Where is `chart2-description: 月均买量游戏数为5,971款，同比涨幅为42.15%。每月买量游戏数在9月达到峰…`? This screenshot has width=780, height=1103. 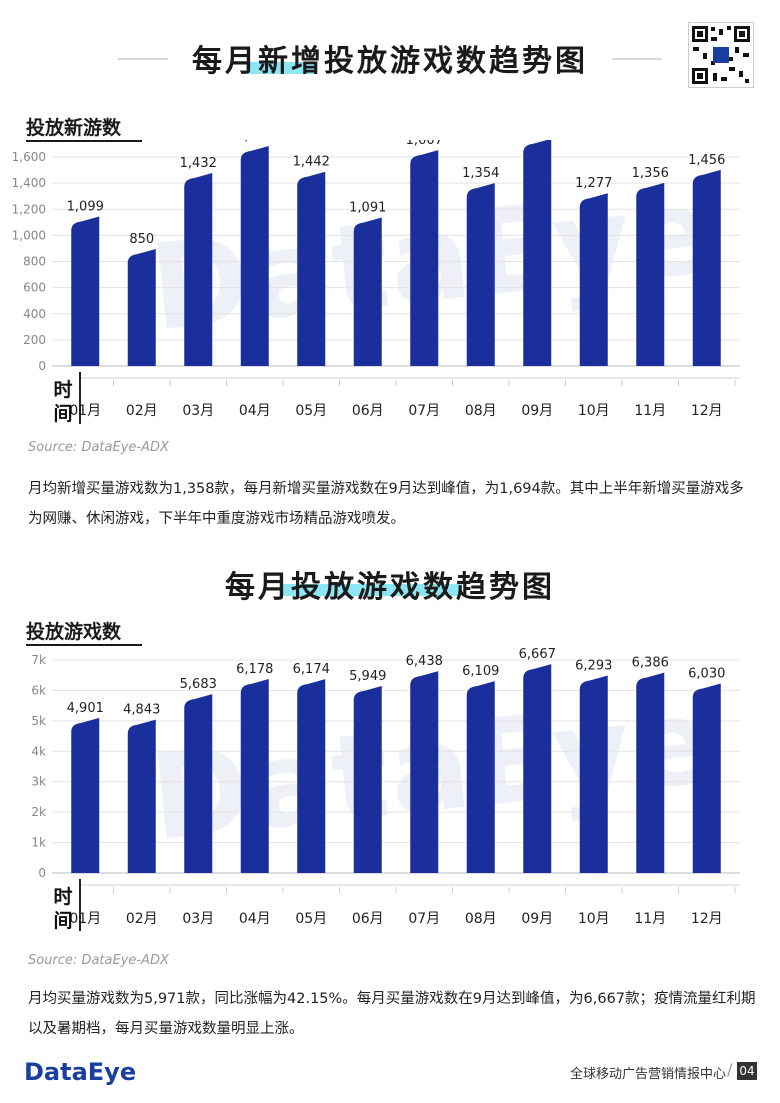 chart2-description: 月均买量游戏数为5,971款，同比涨幅为42.15%。每月买量游戏数在9月达到峰… is located at coordinates (392, 1014).